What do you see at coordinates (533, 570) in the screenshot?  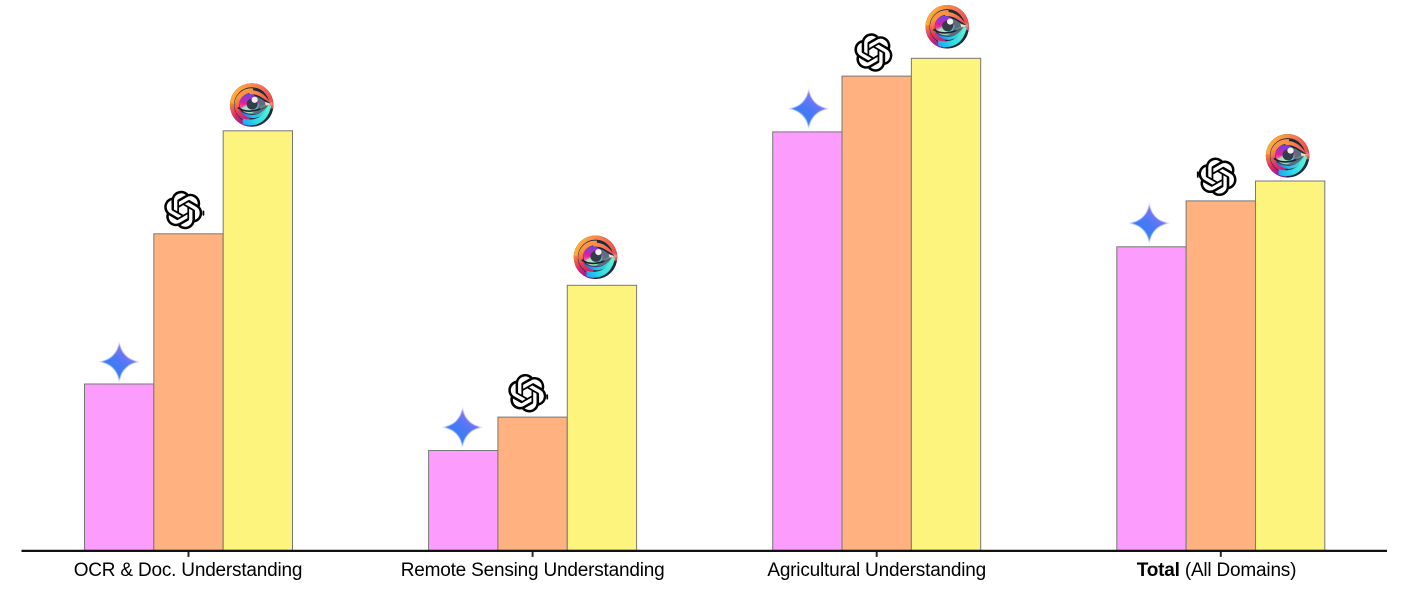 I see `svg-text: Remote Sensing Understanding` at bounding box center [533, 570].